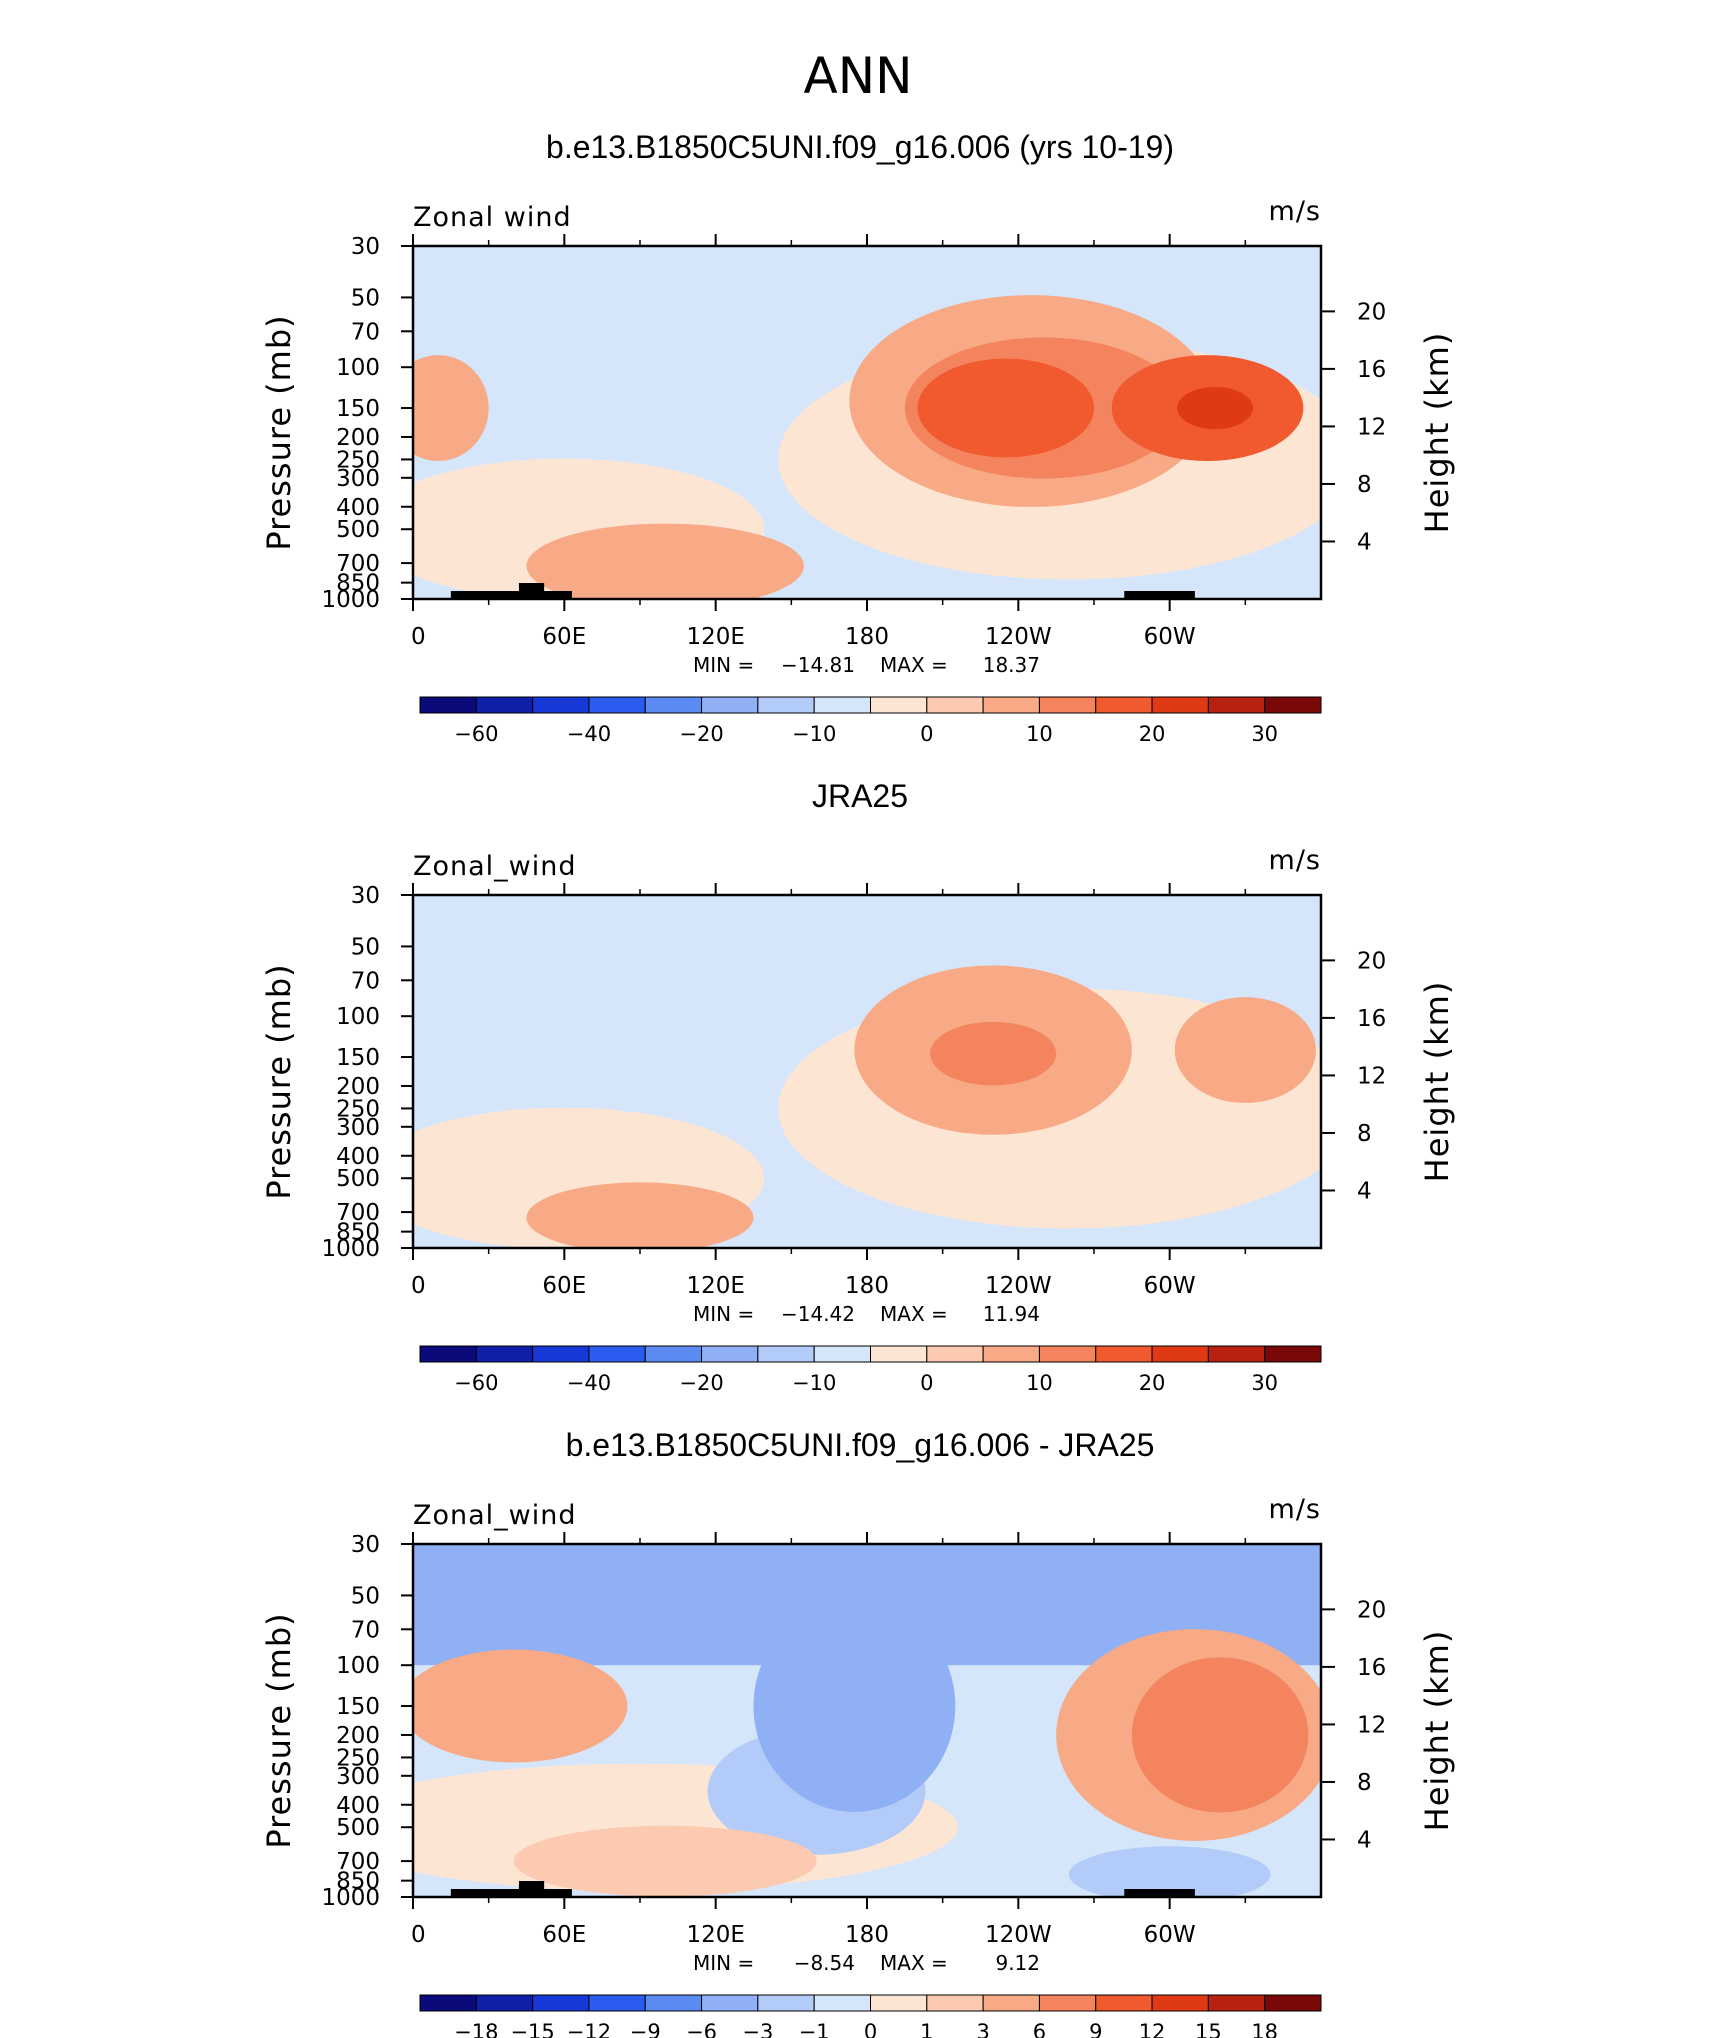 The width and height of the screenshot is (1710, 2038). I want to click on y2-tick-label: 20, so click(1371, 312).